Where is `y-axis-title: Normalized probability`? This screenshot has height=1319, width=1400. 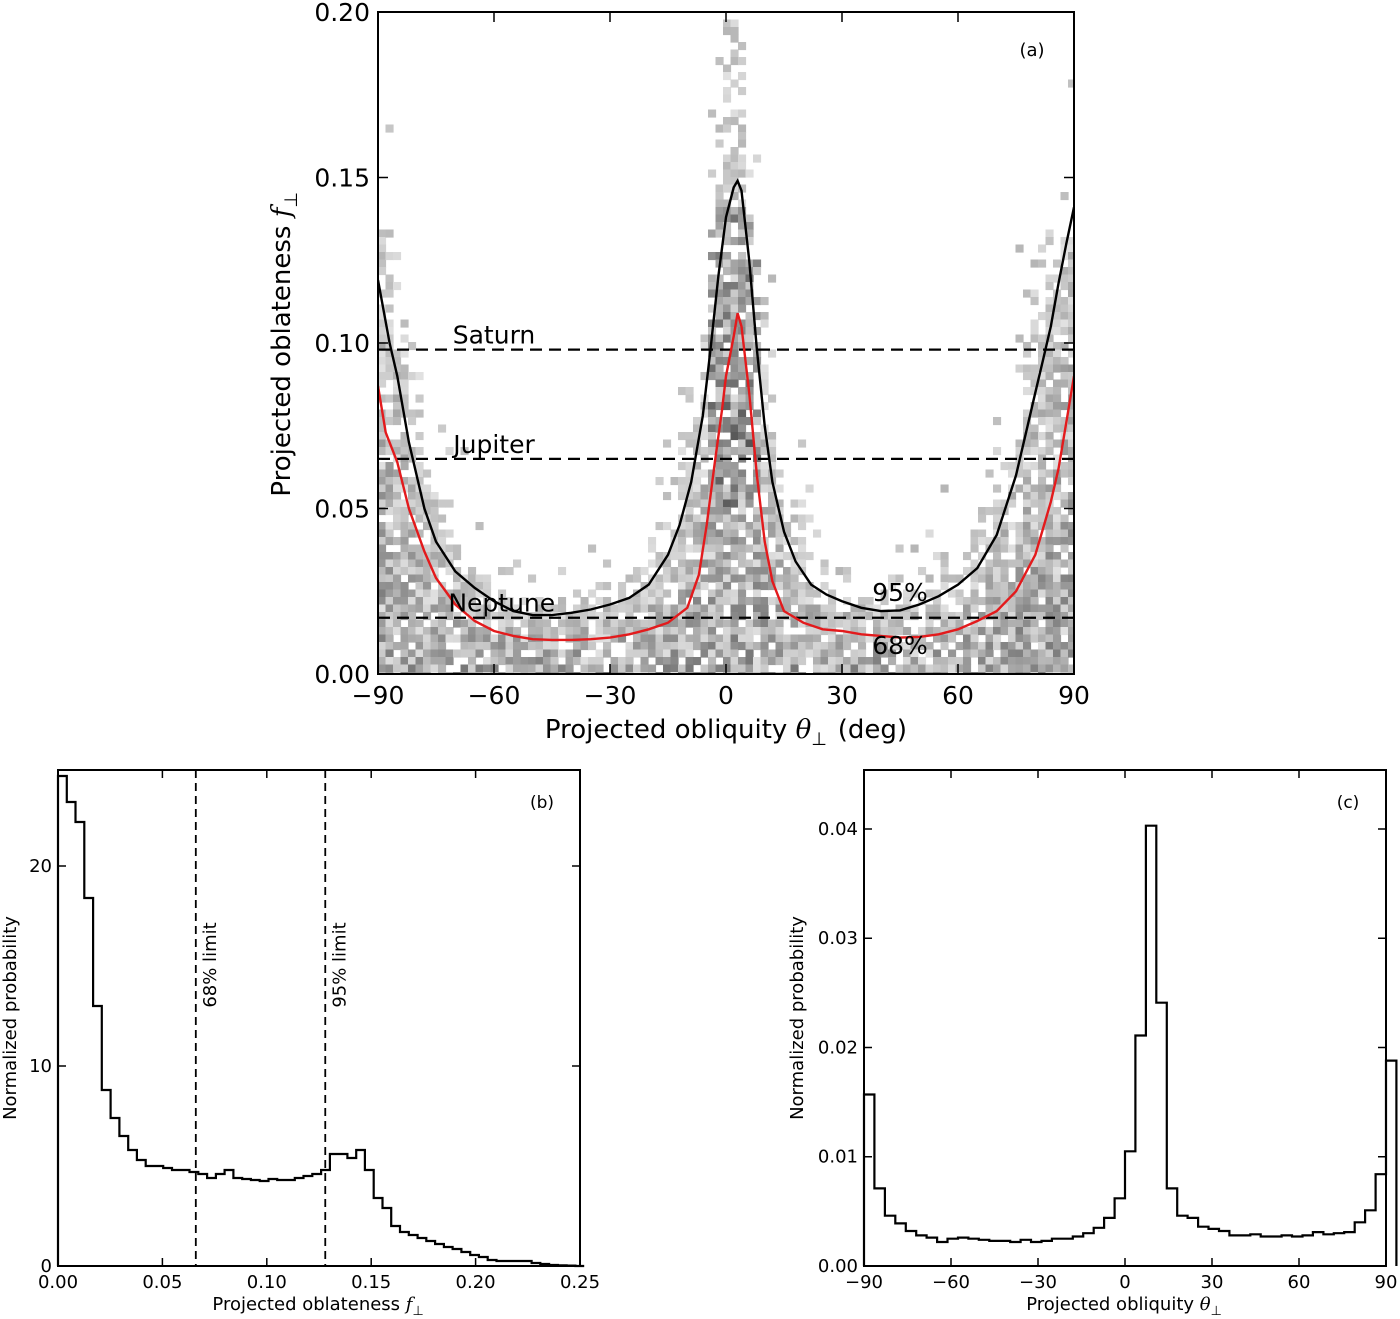 y-axis-title: Normalized probability is located at coordinates (797, 1018).